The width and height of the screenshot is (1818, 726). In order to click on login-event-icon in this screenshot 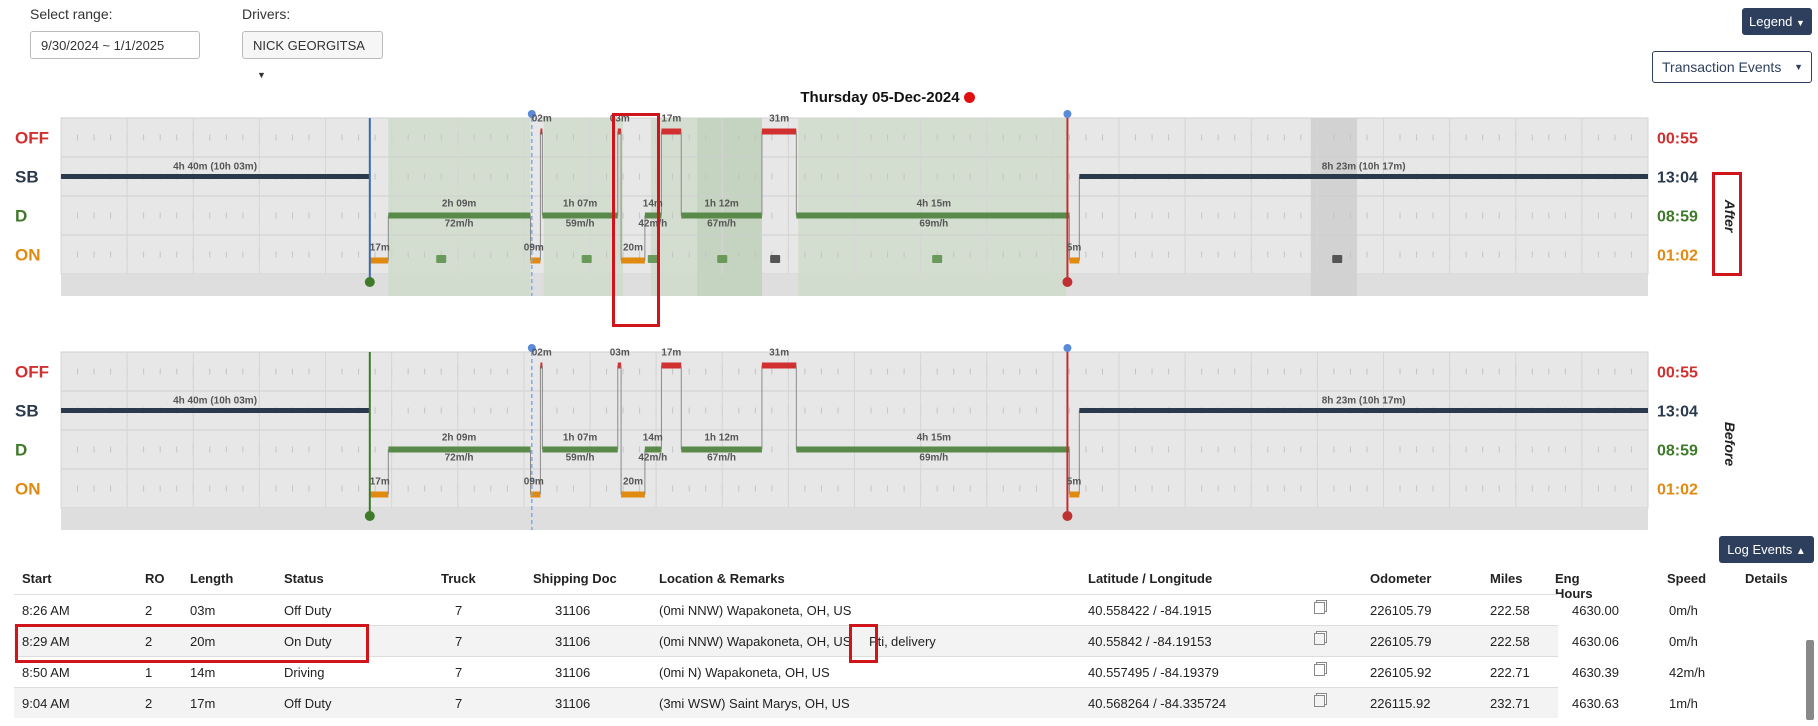, I will do `click(369, 282)`.